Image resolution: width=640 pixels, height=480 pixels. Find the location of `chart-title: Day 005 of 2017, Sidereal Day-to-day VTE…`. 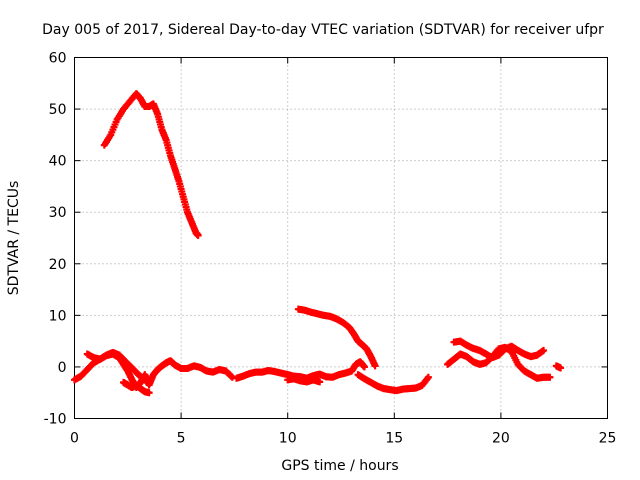

chart-title: Day 005 of 2017, Sidereal Day-to-day VTE… is located at coordinates (323, 30).